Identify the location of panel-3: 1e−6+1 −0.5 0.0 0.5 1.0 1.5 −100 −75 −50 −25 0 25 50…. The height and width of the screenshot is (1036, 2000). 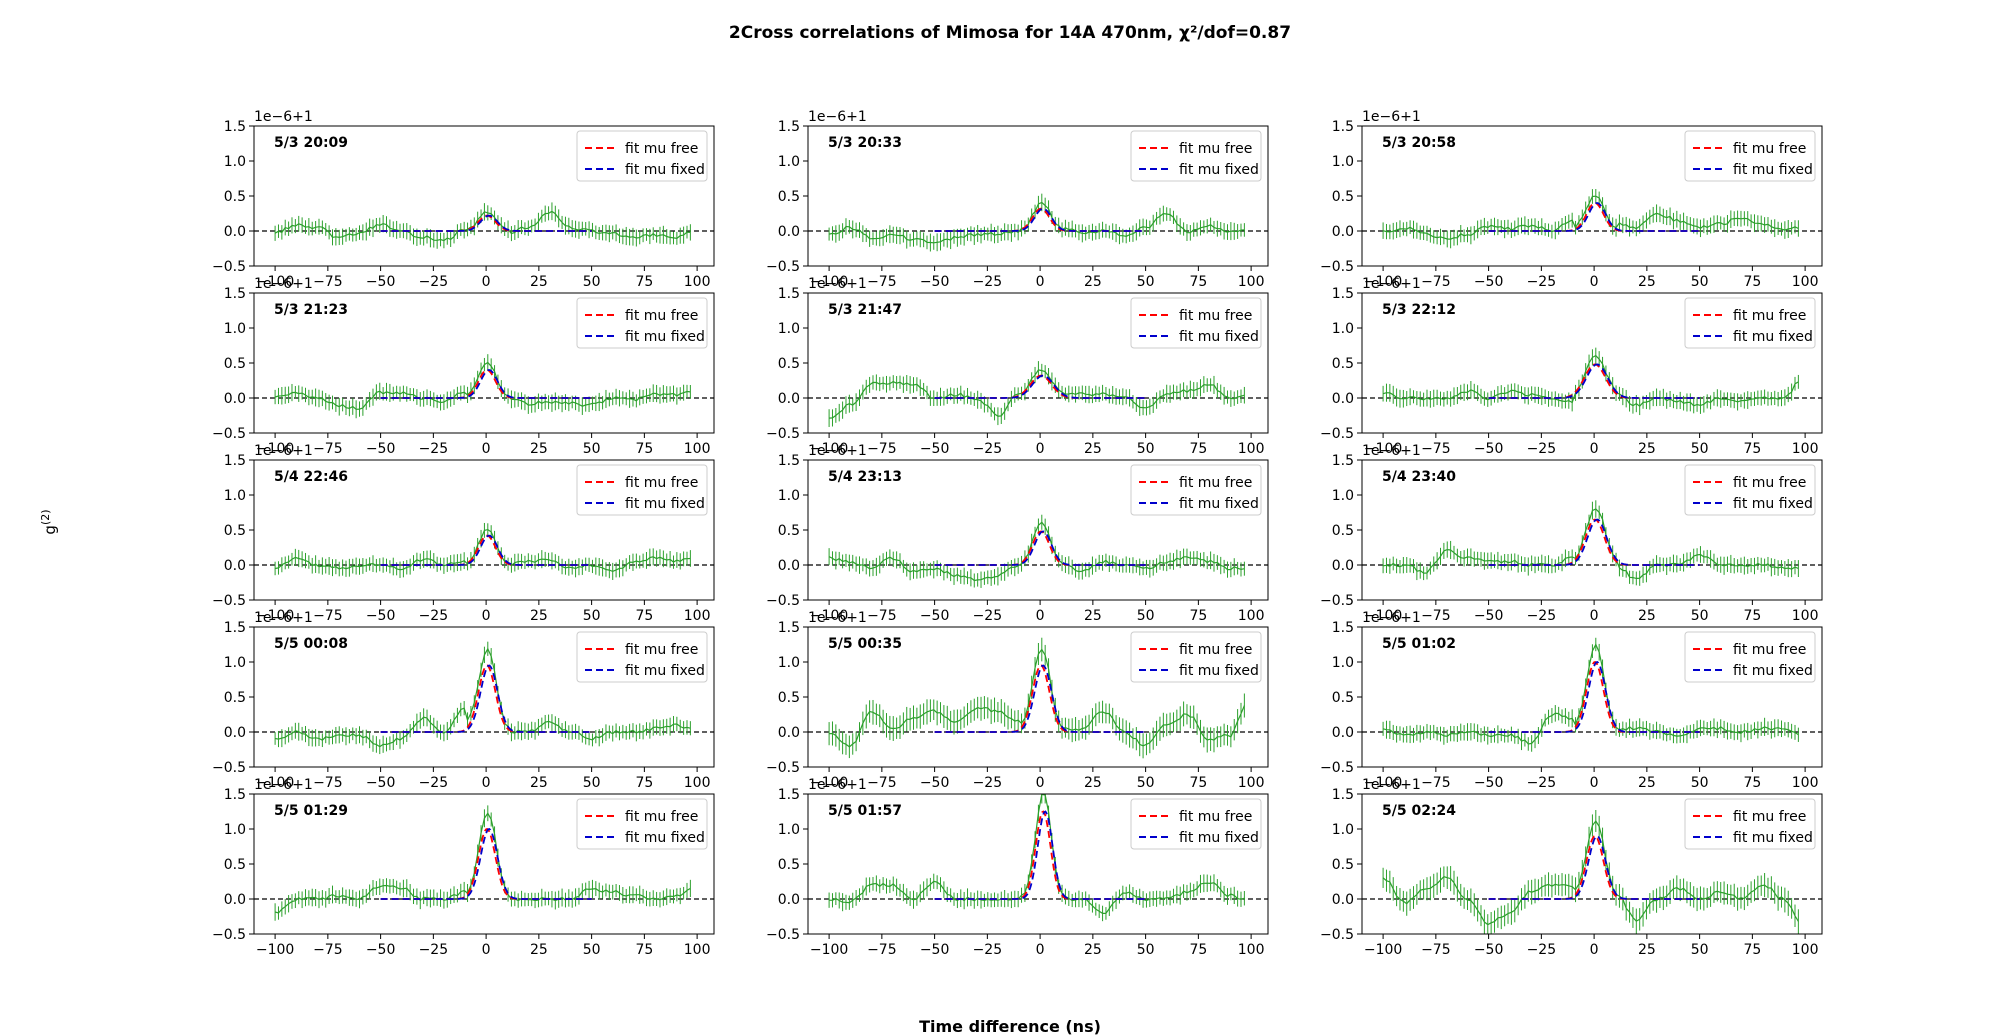
(1571, 199).